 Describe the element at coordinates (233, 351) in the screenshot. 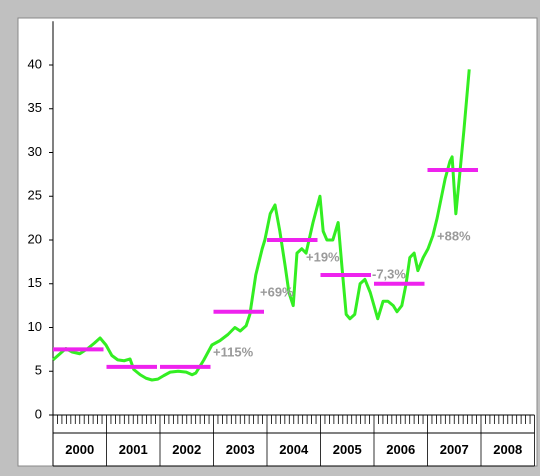

I see `change-annotation: +115%` at that location.